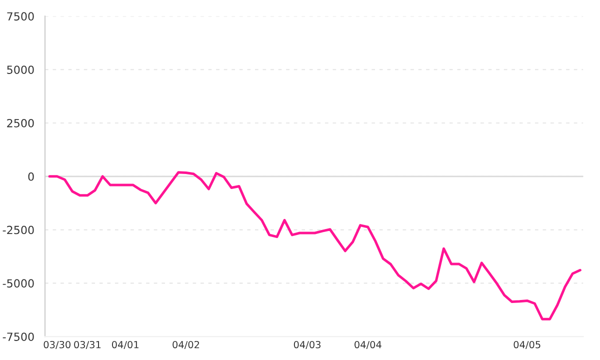  What do you see at coordinates (527, 345) in the screenshot?
I see `x-tick-label: 04/05` at bounding box center [527, 345].